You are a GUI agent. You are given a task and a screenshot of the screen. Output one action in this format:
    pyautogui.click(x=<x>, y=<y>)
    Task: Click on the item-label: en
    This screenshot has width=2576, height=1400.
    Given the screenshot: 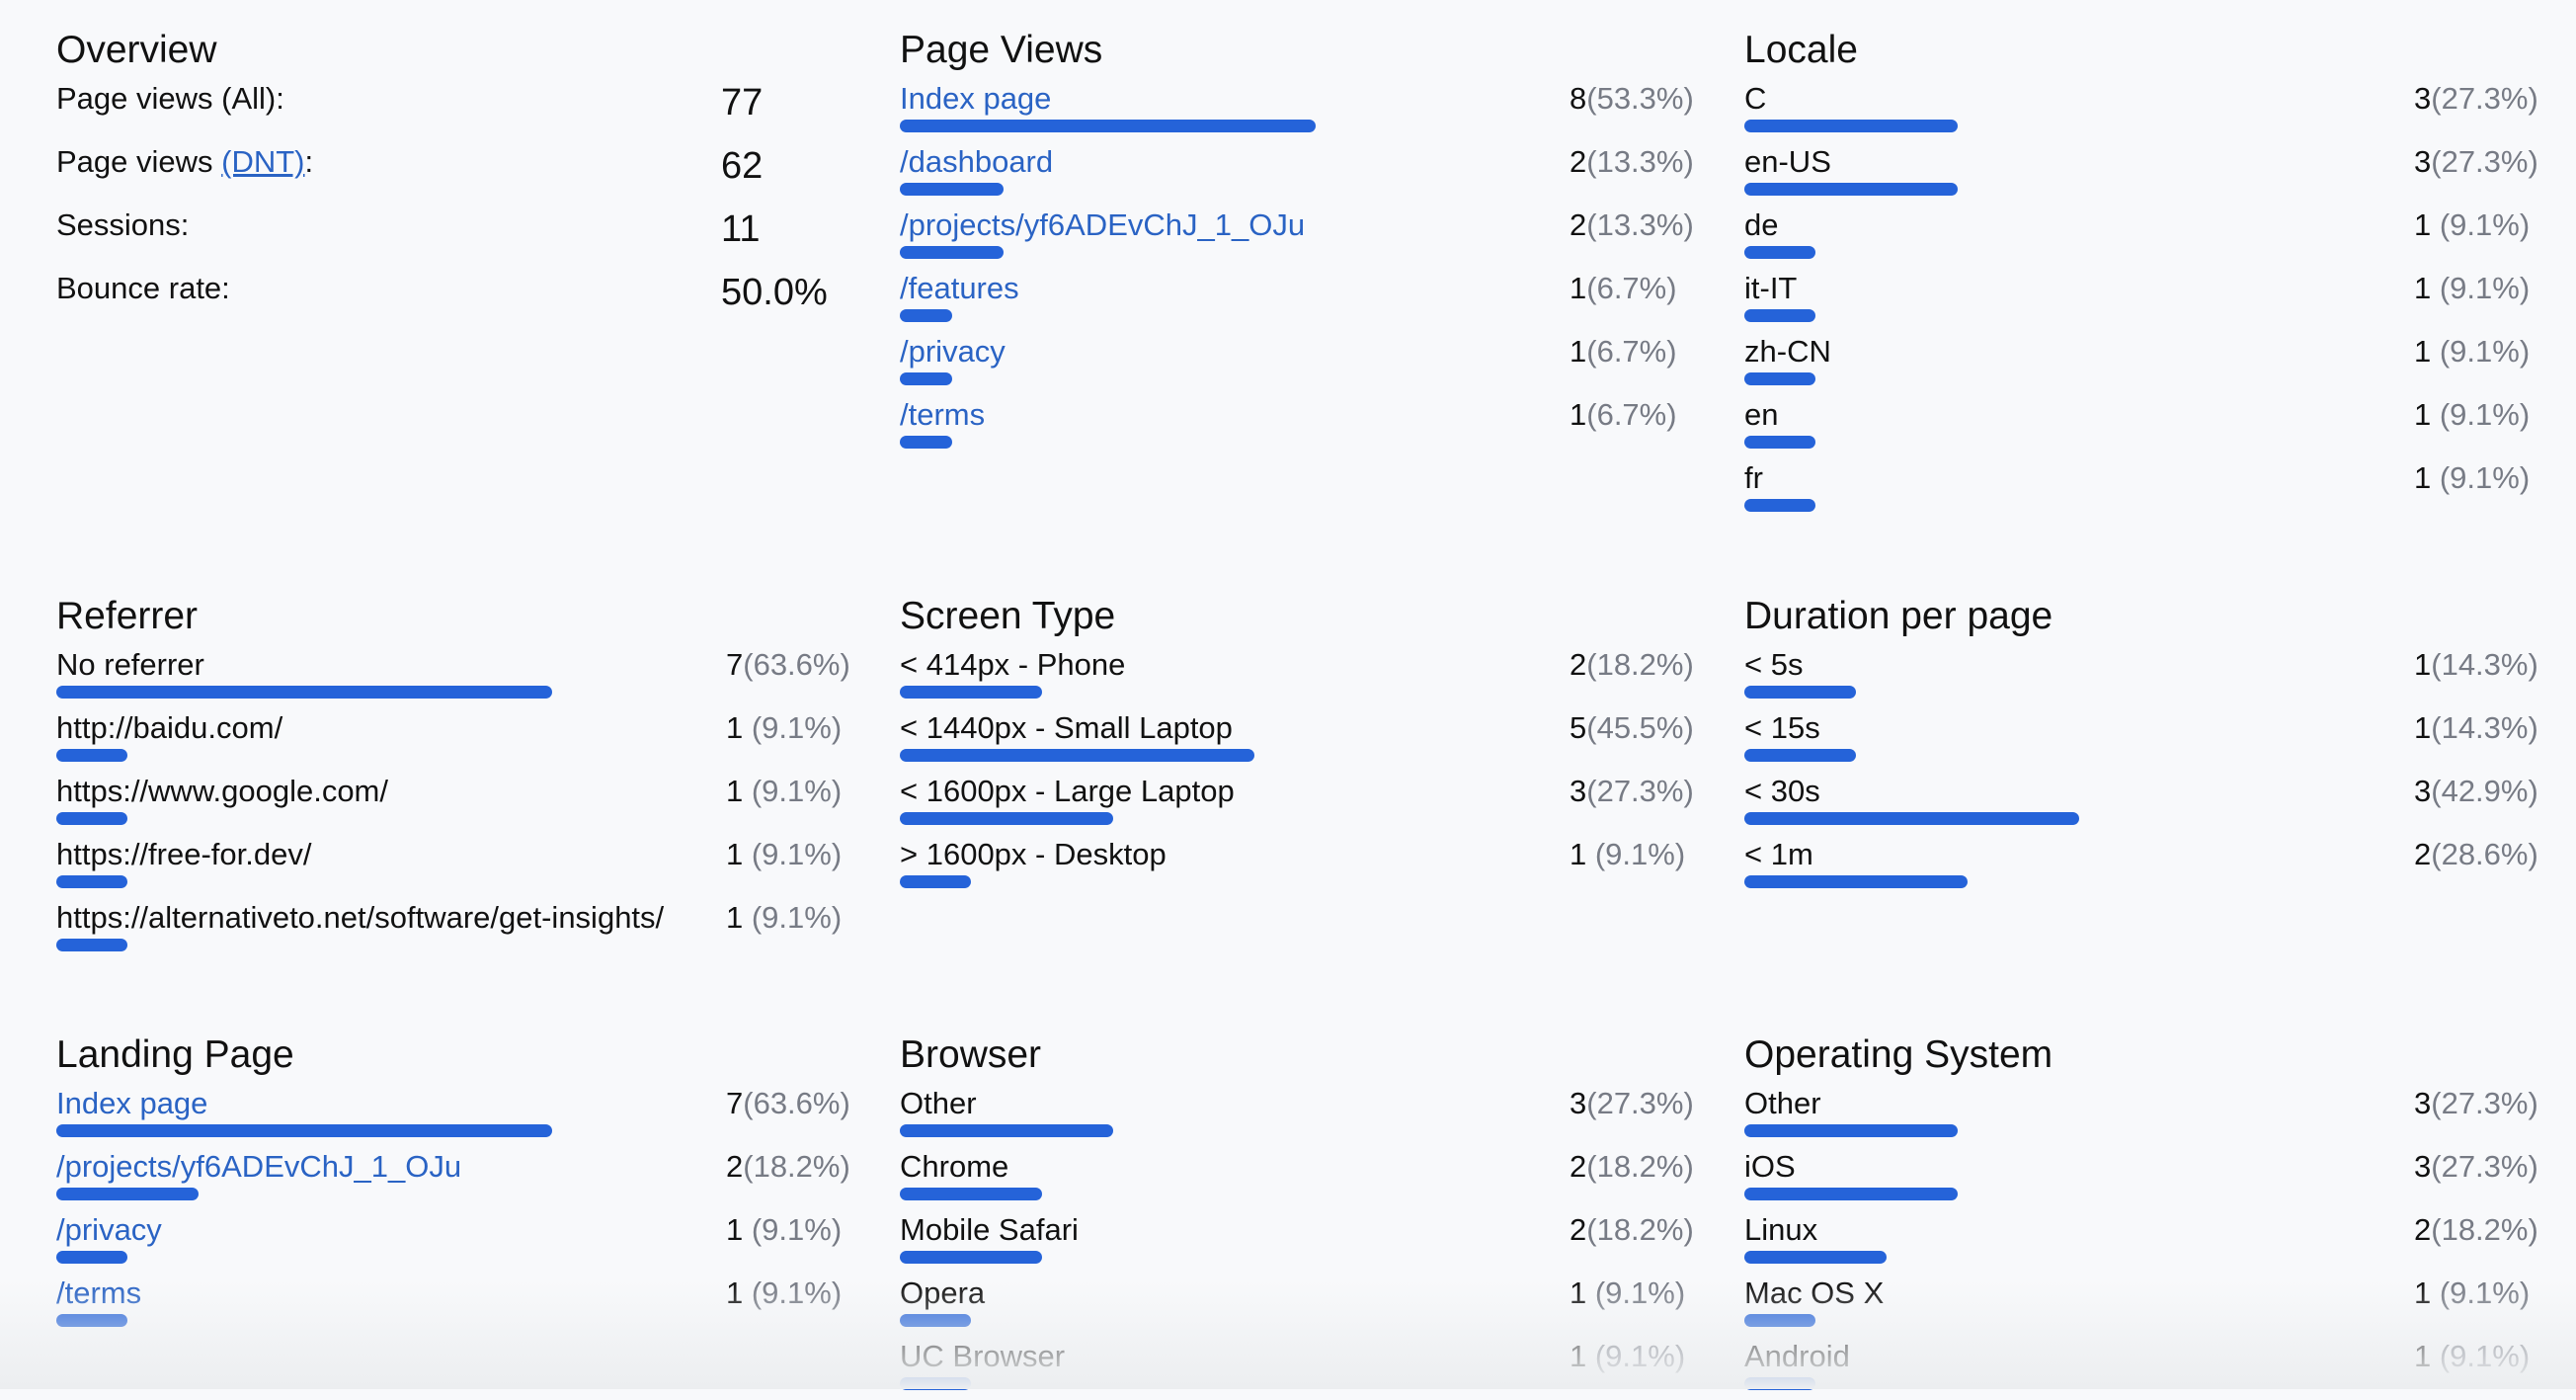 What is the action you would take?
    pyautogui.click(x=1761, y=415)
    